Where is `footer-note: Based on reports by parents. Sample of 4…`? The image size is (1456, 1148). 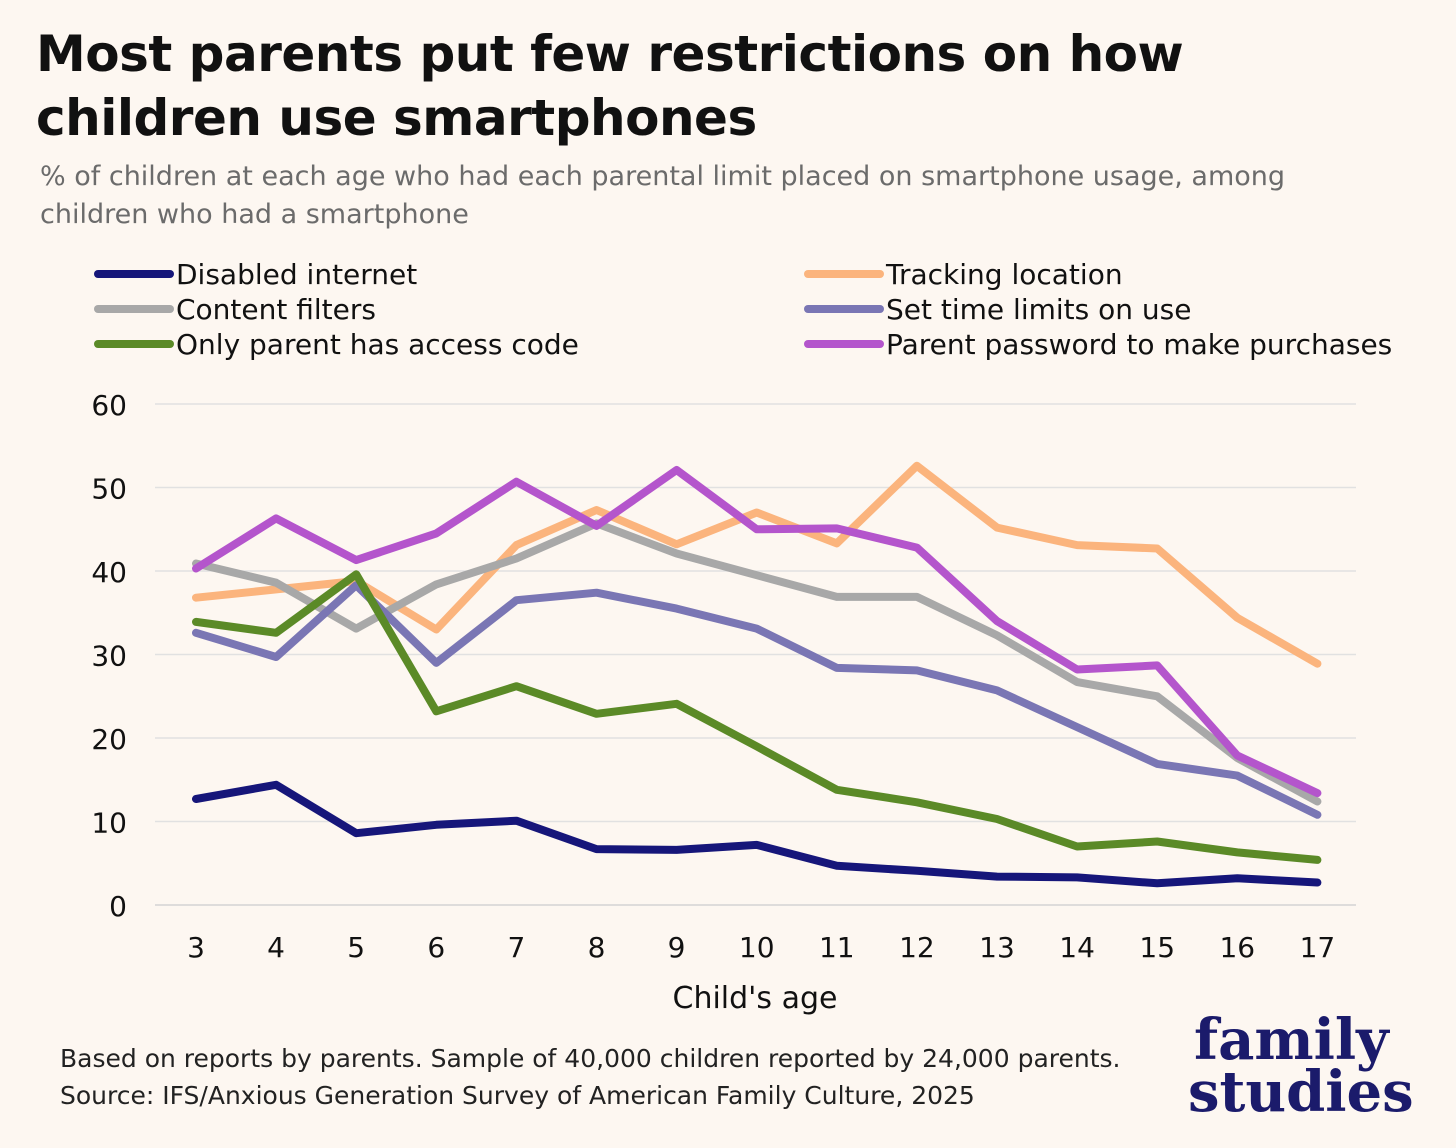 footer-note: Based on reports by parents. Sample of 4… is located at coordinates (590, 1058).